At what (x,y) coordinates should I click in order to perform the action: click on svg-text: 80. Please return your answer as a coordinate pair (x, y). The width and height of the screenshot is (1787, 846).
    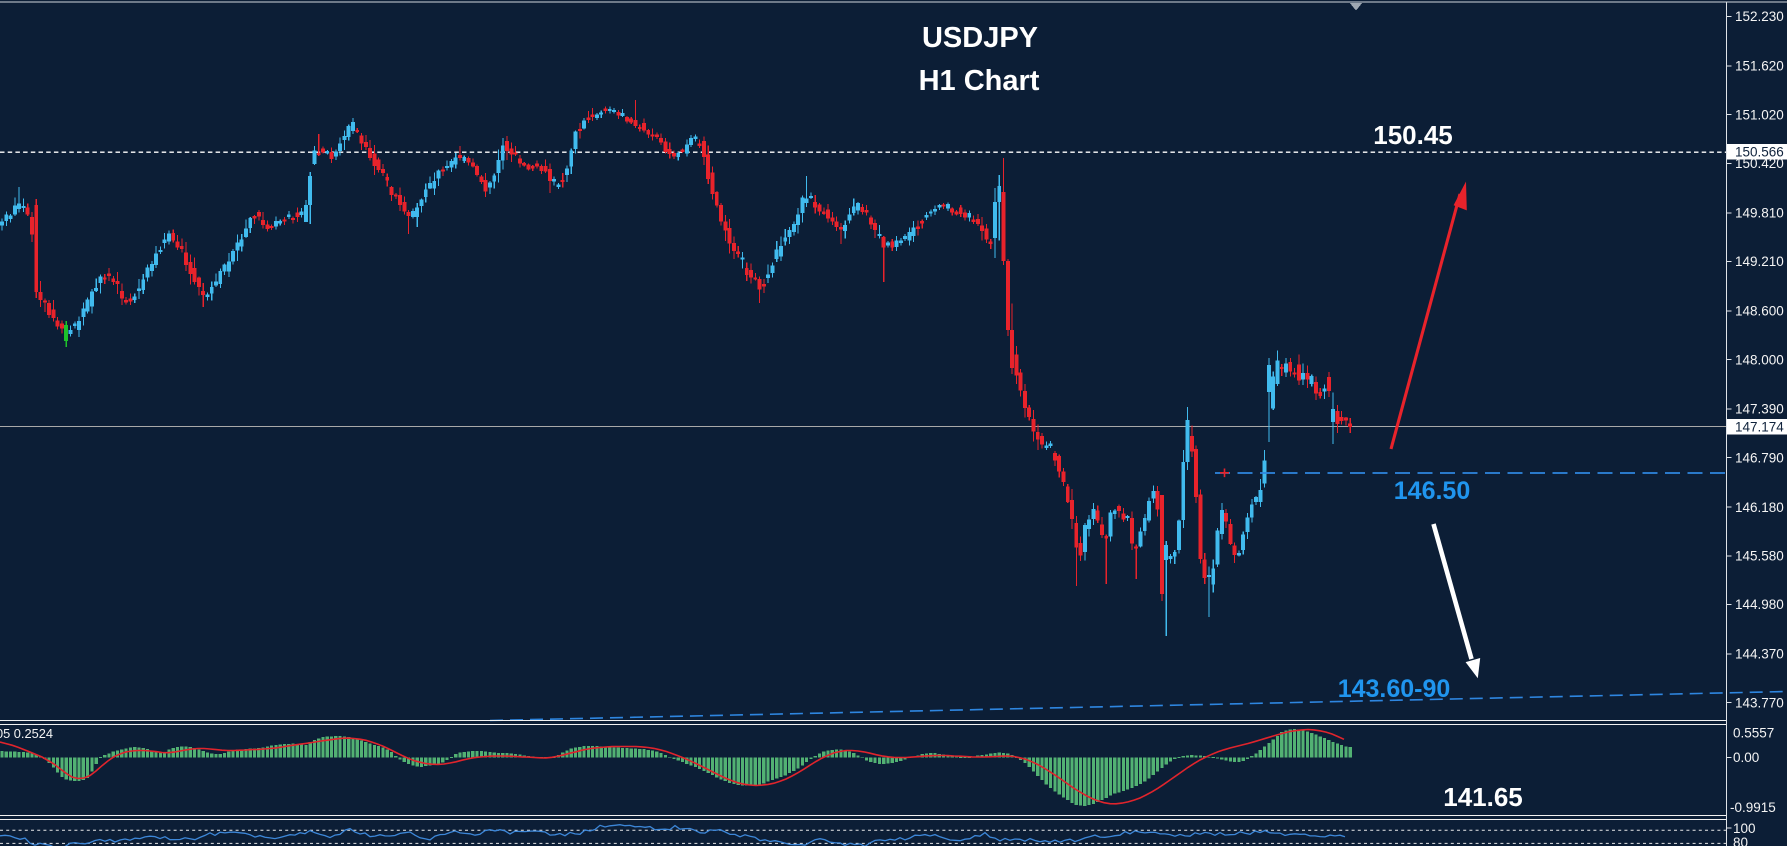
    Looking at the image, I should click on (1740, 840).